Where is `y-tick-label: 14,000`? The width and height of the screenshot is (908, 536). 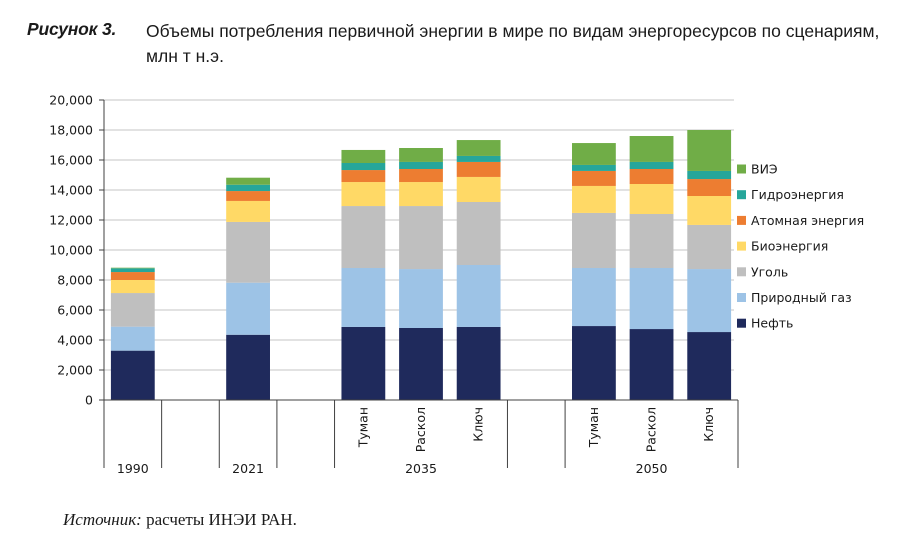
y-tick-label: 14,000 is located at coordinates (71, 190).